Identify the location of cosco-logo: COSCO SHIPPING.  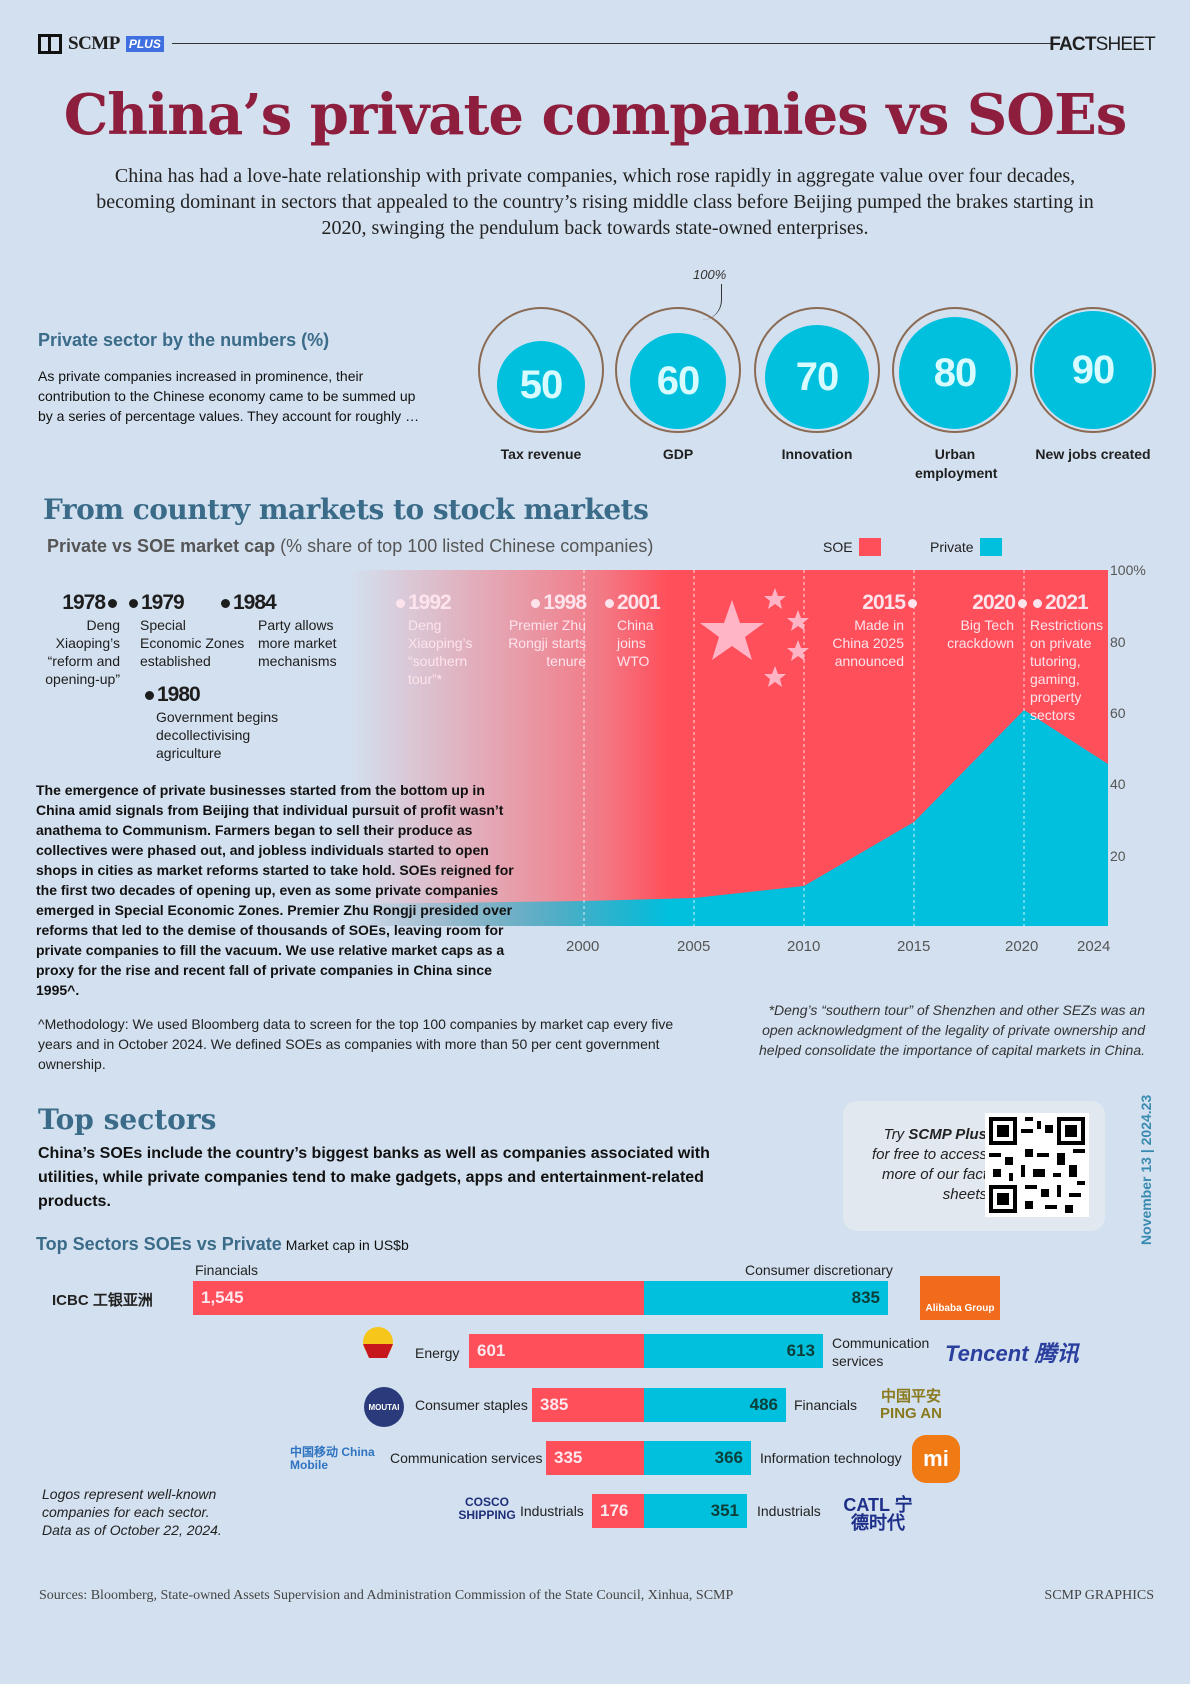
(487, 1508).